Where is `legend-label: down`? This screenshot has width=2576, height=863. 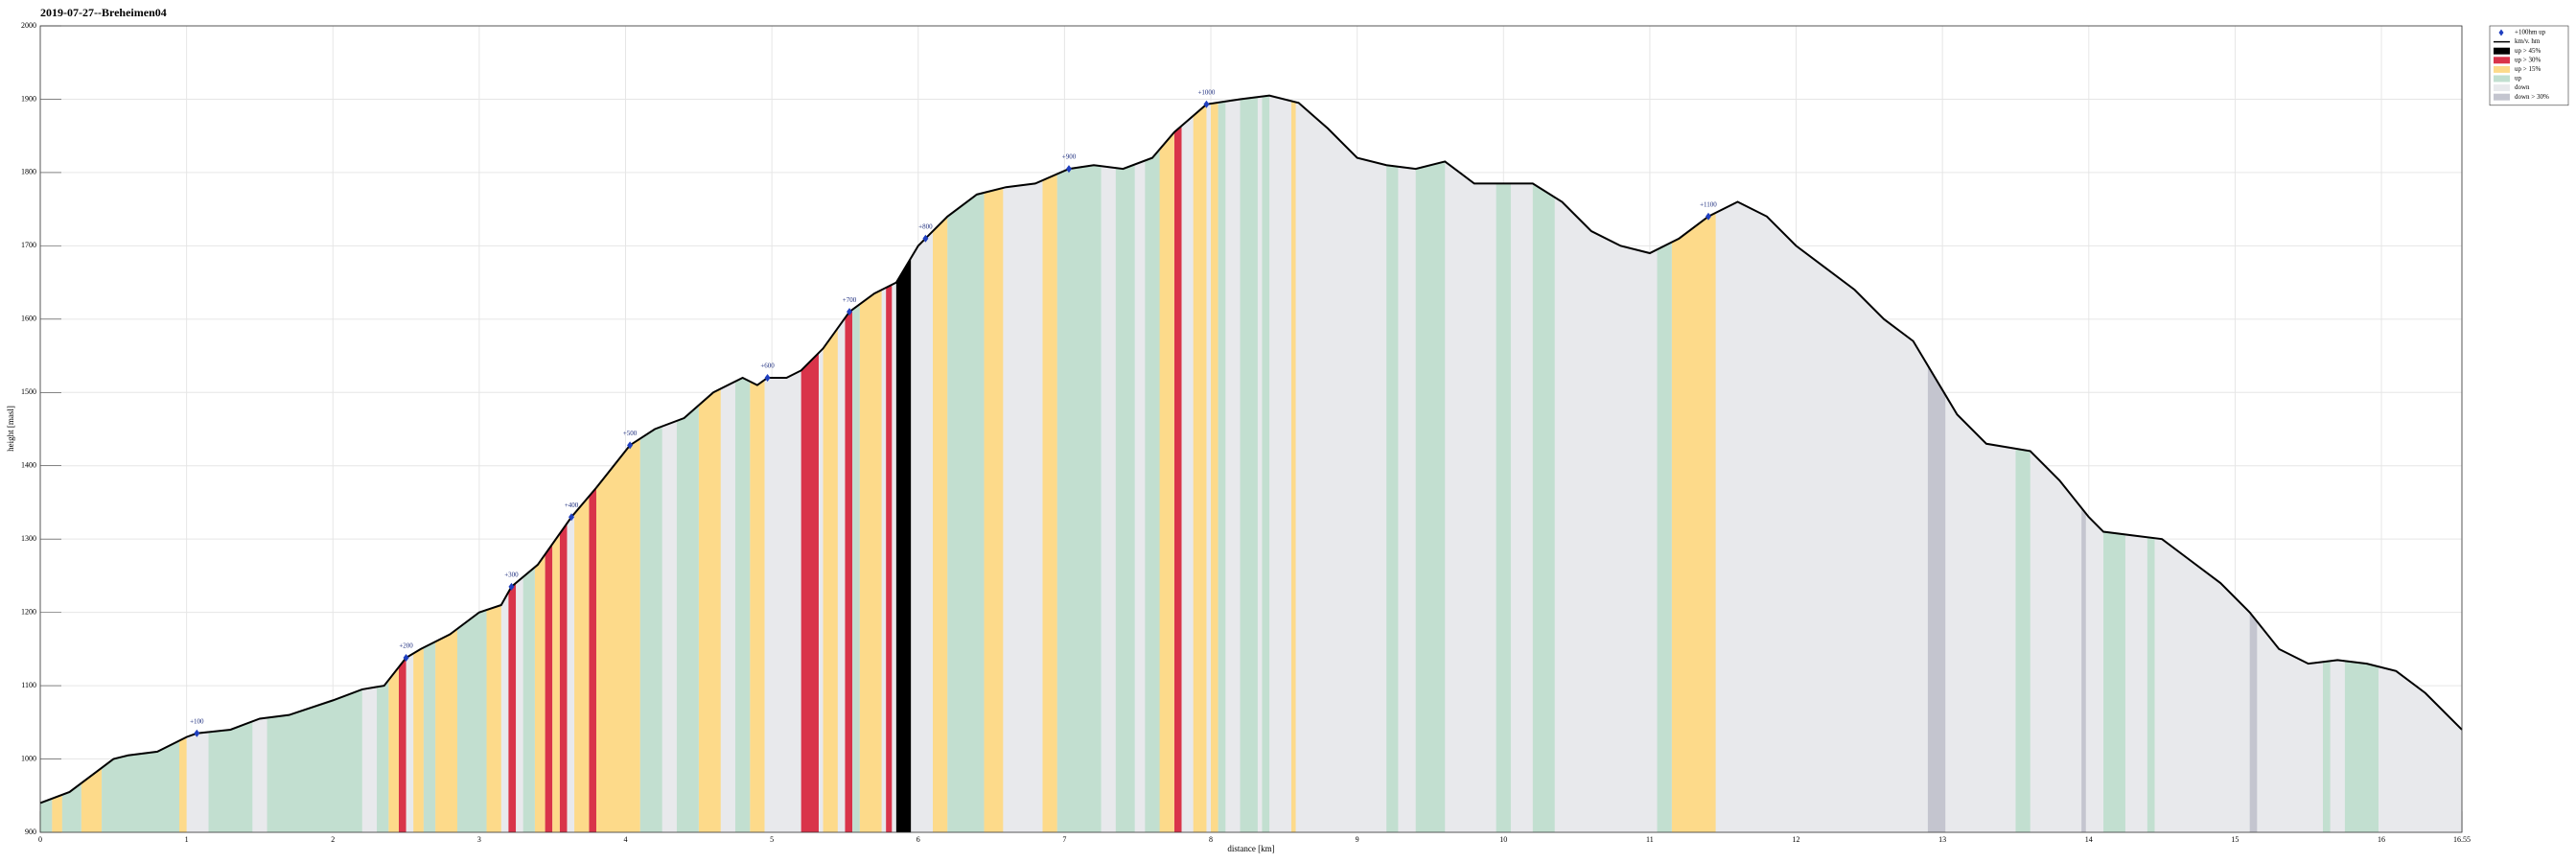
legend-label: down is located at coordinates (2522, 87).